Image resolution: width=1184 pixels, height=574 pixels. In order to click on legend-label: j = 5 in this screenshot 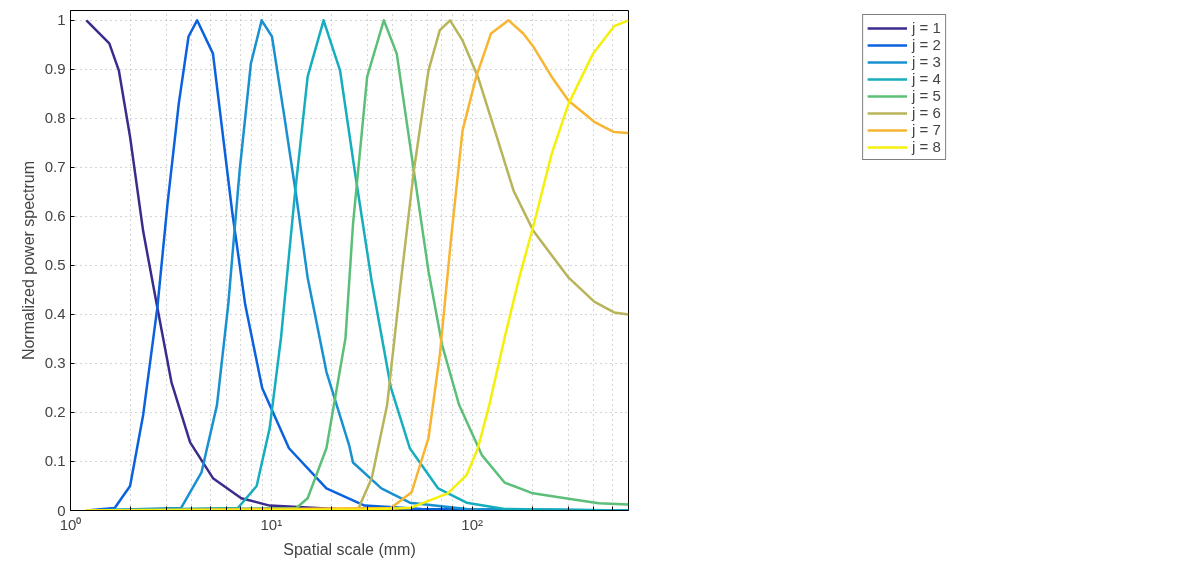, I will do `click(926, 95)`.